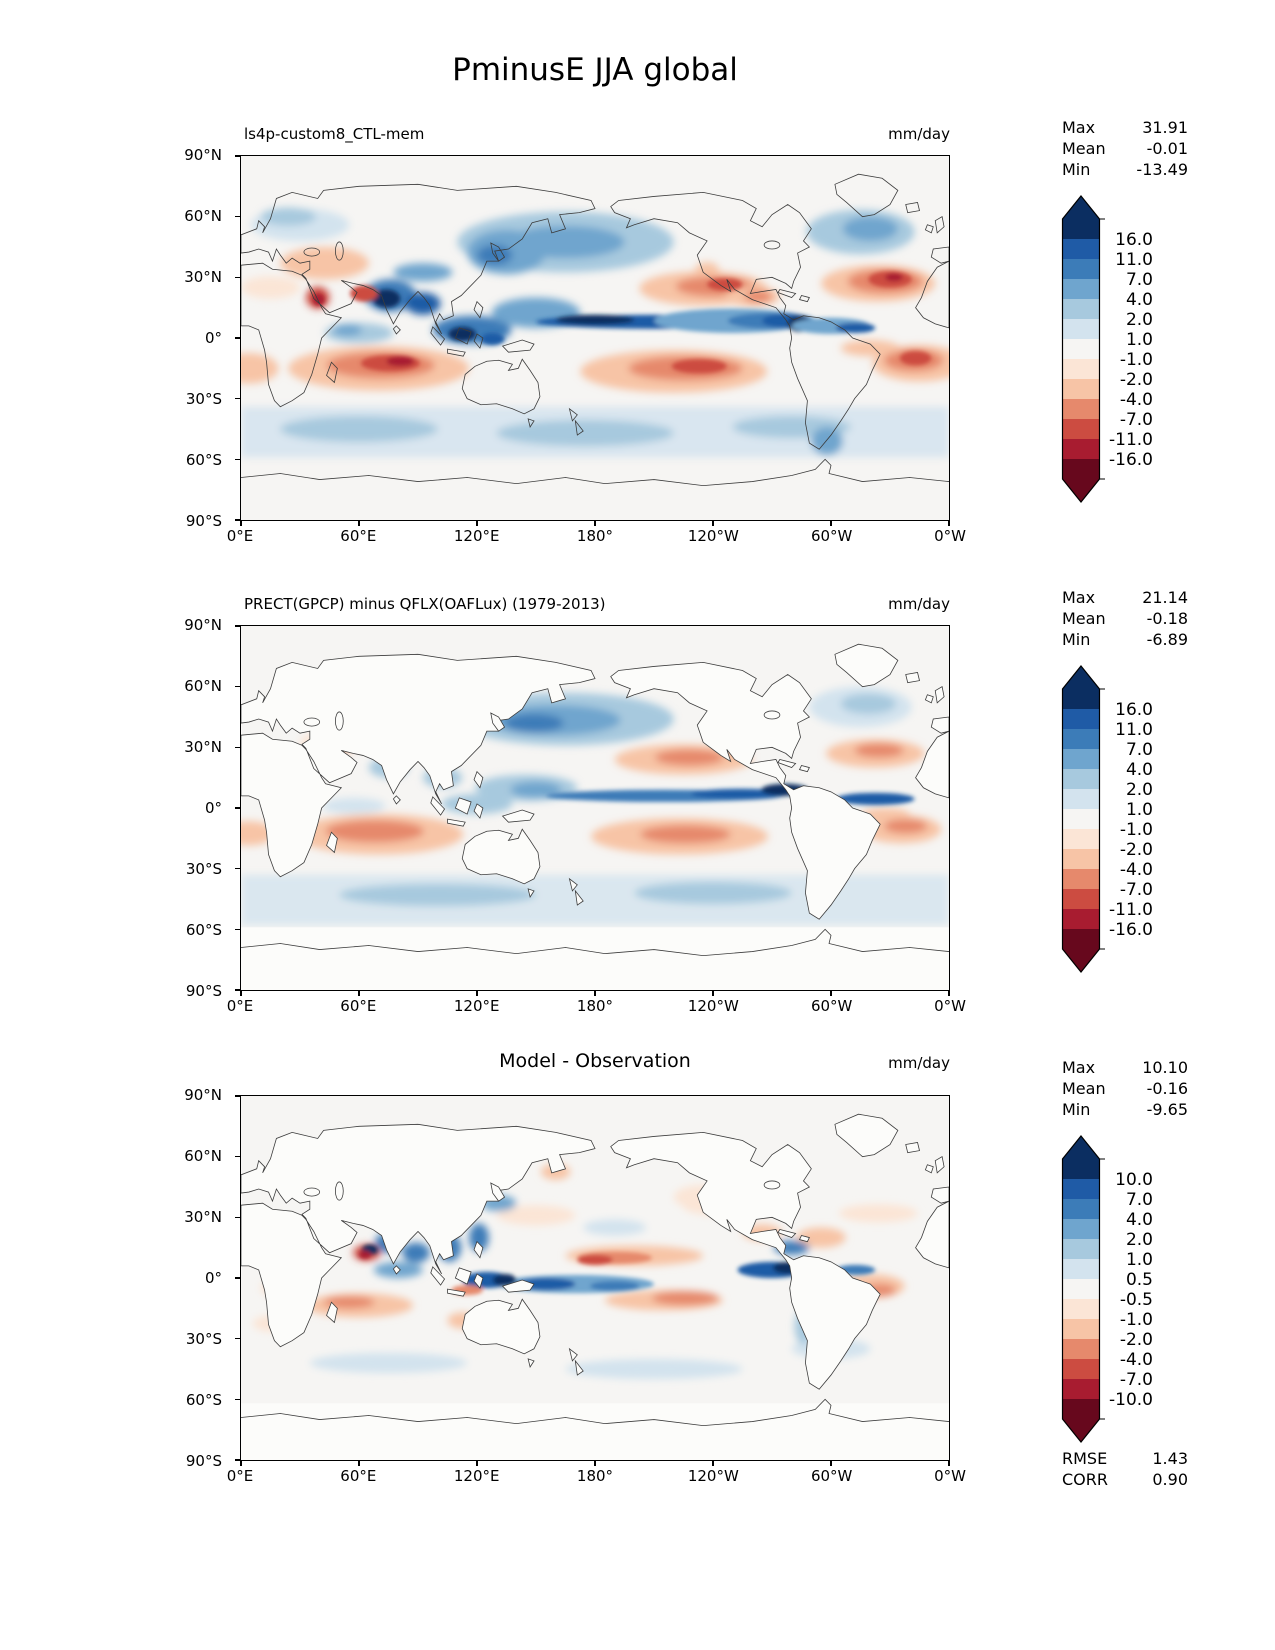  Describe the element at coordinates (950, 1476) in the screenshot. I see `x-tick-label: 0°W` at that location.